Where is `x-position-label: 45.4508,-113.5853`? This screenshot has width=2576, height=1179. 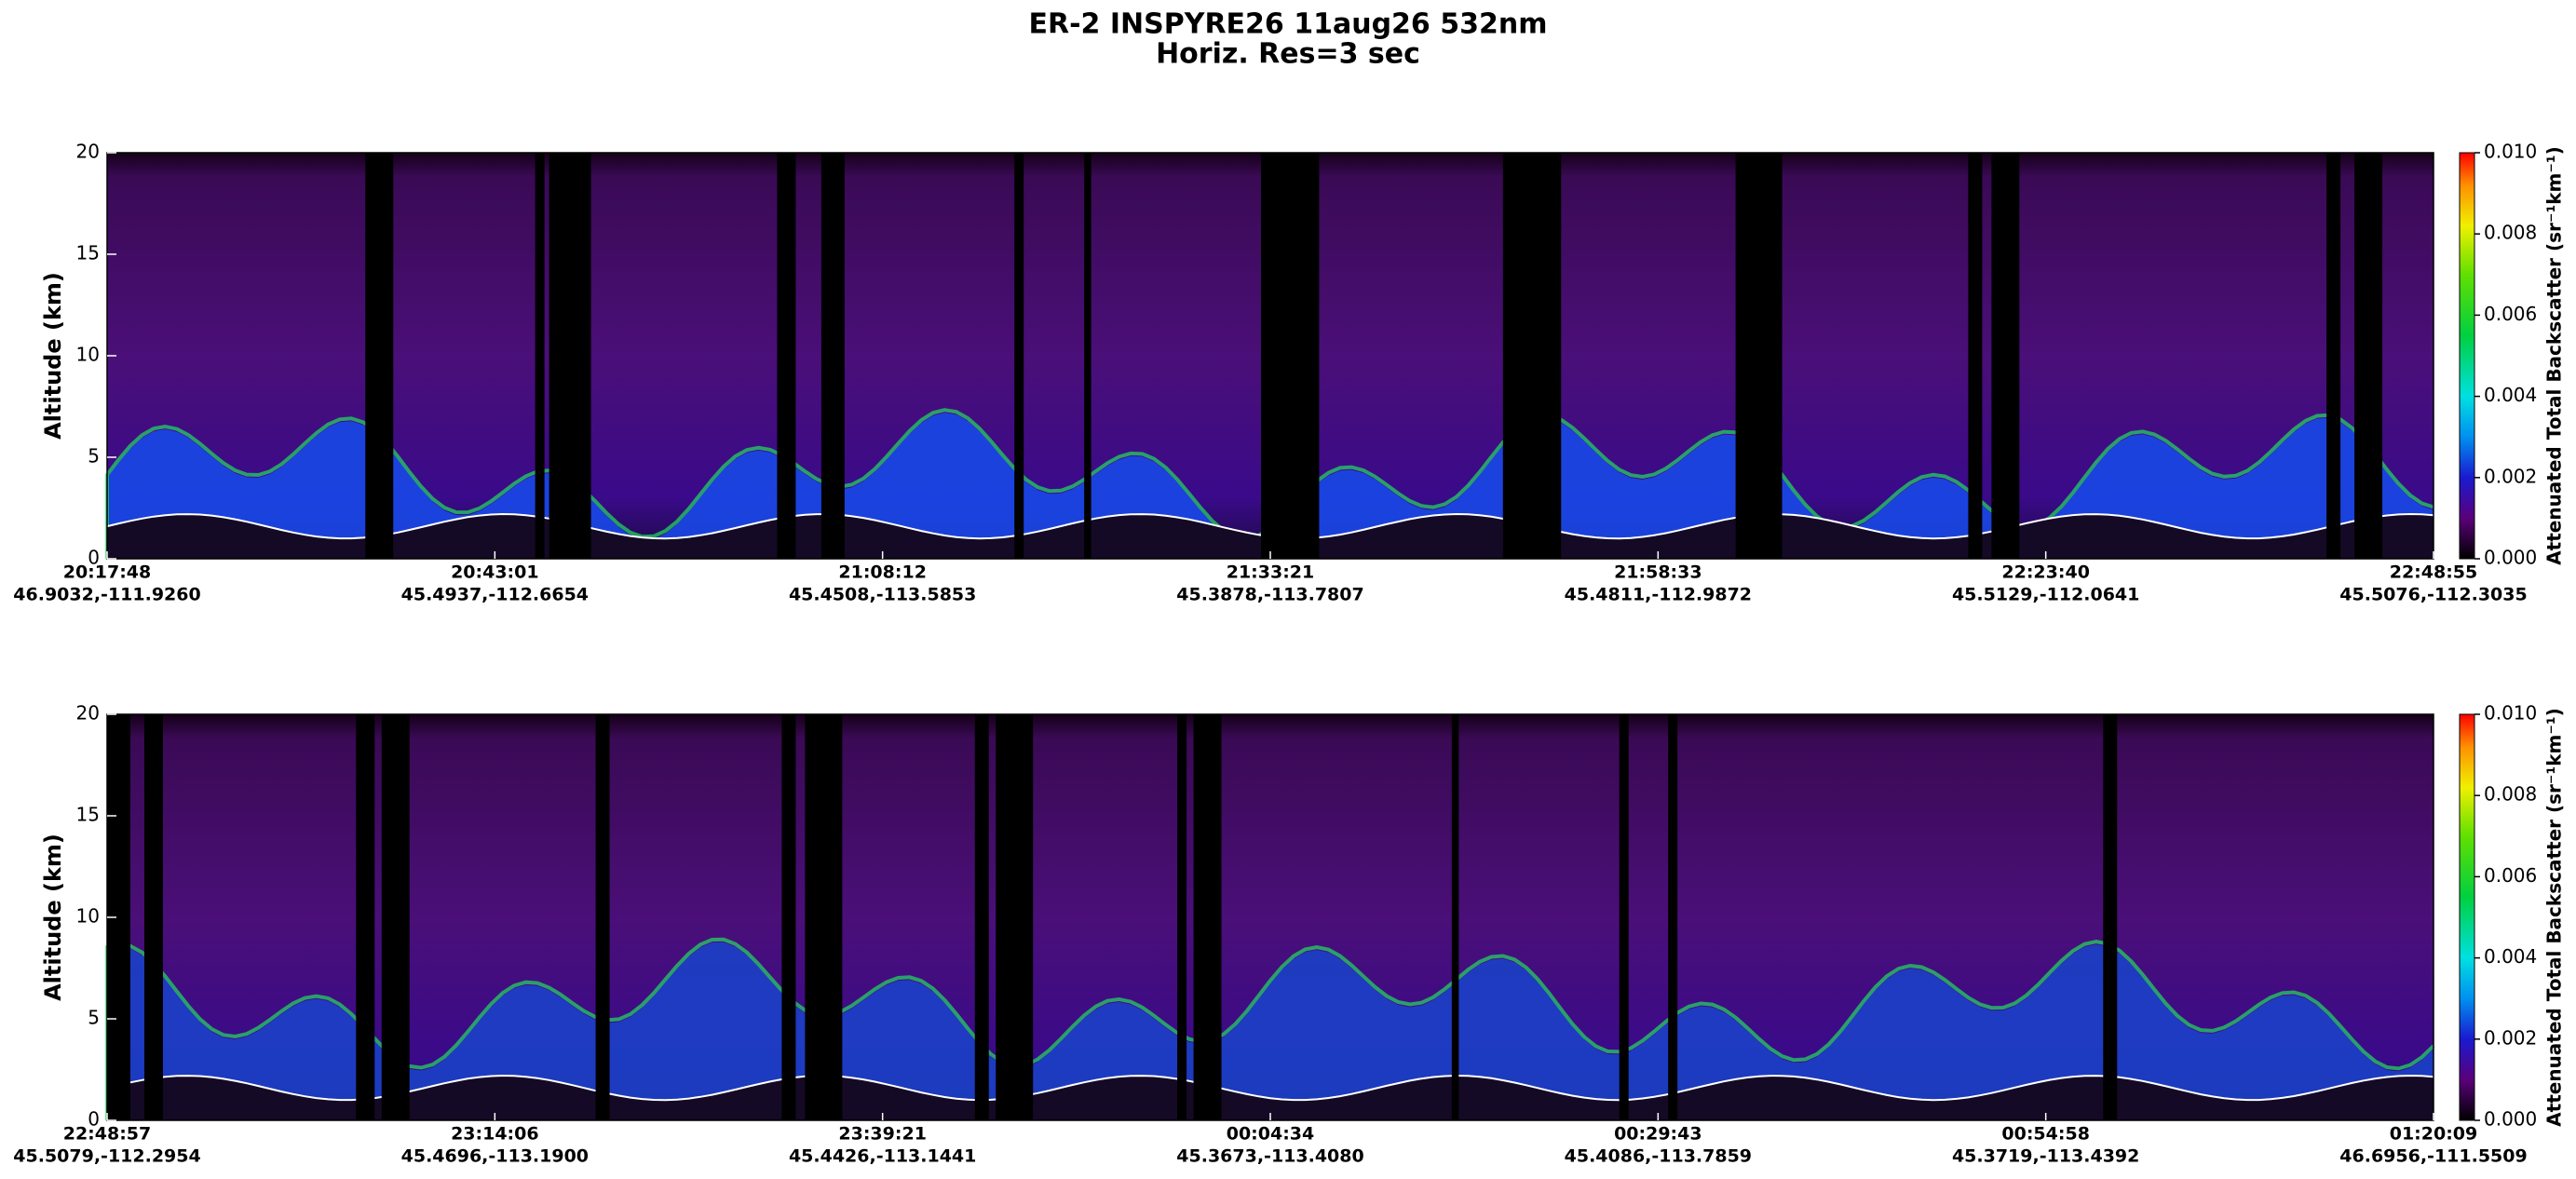 x-position-label: 45.4508,-113.5853 is located at coordinates (882, 595).